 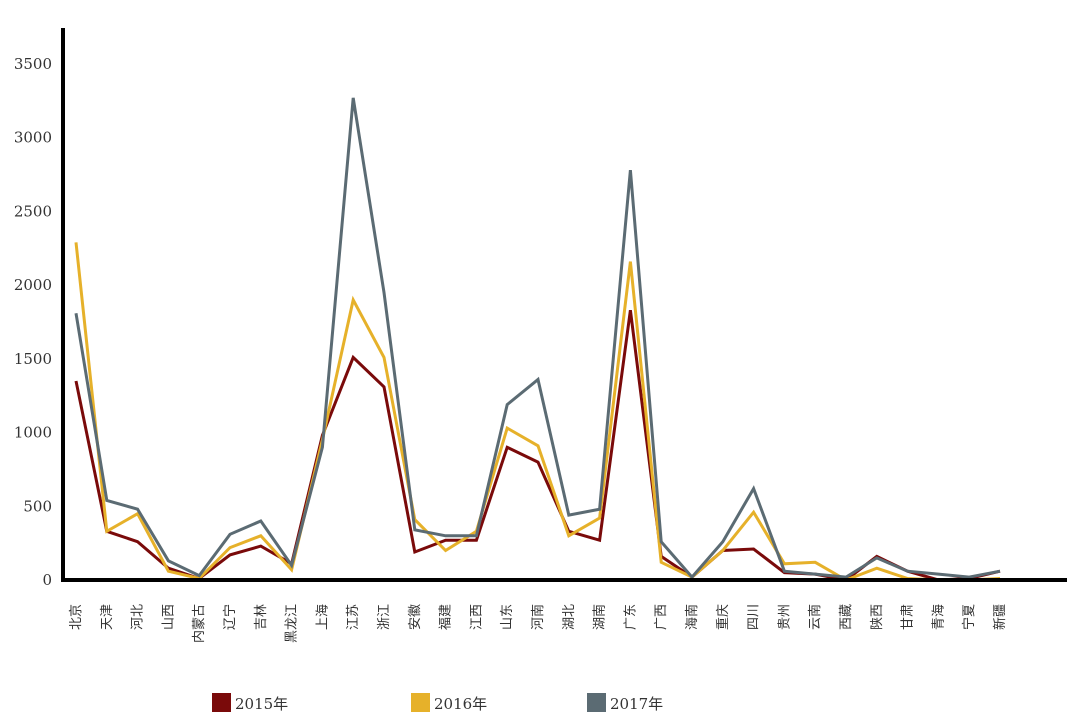 I want to click on x-tick-label: 宁夏, so click(x=969, y=617).